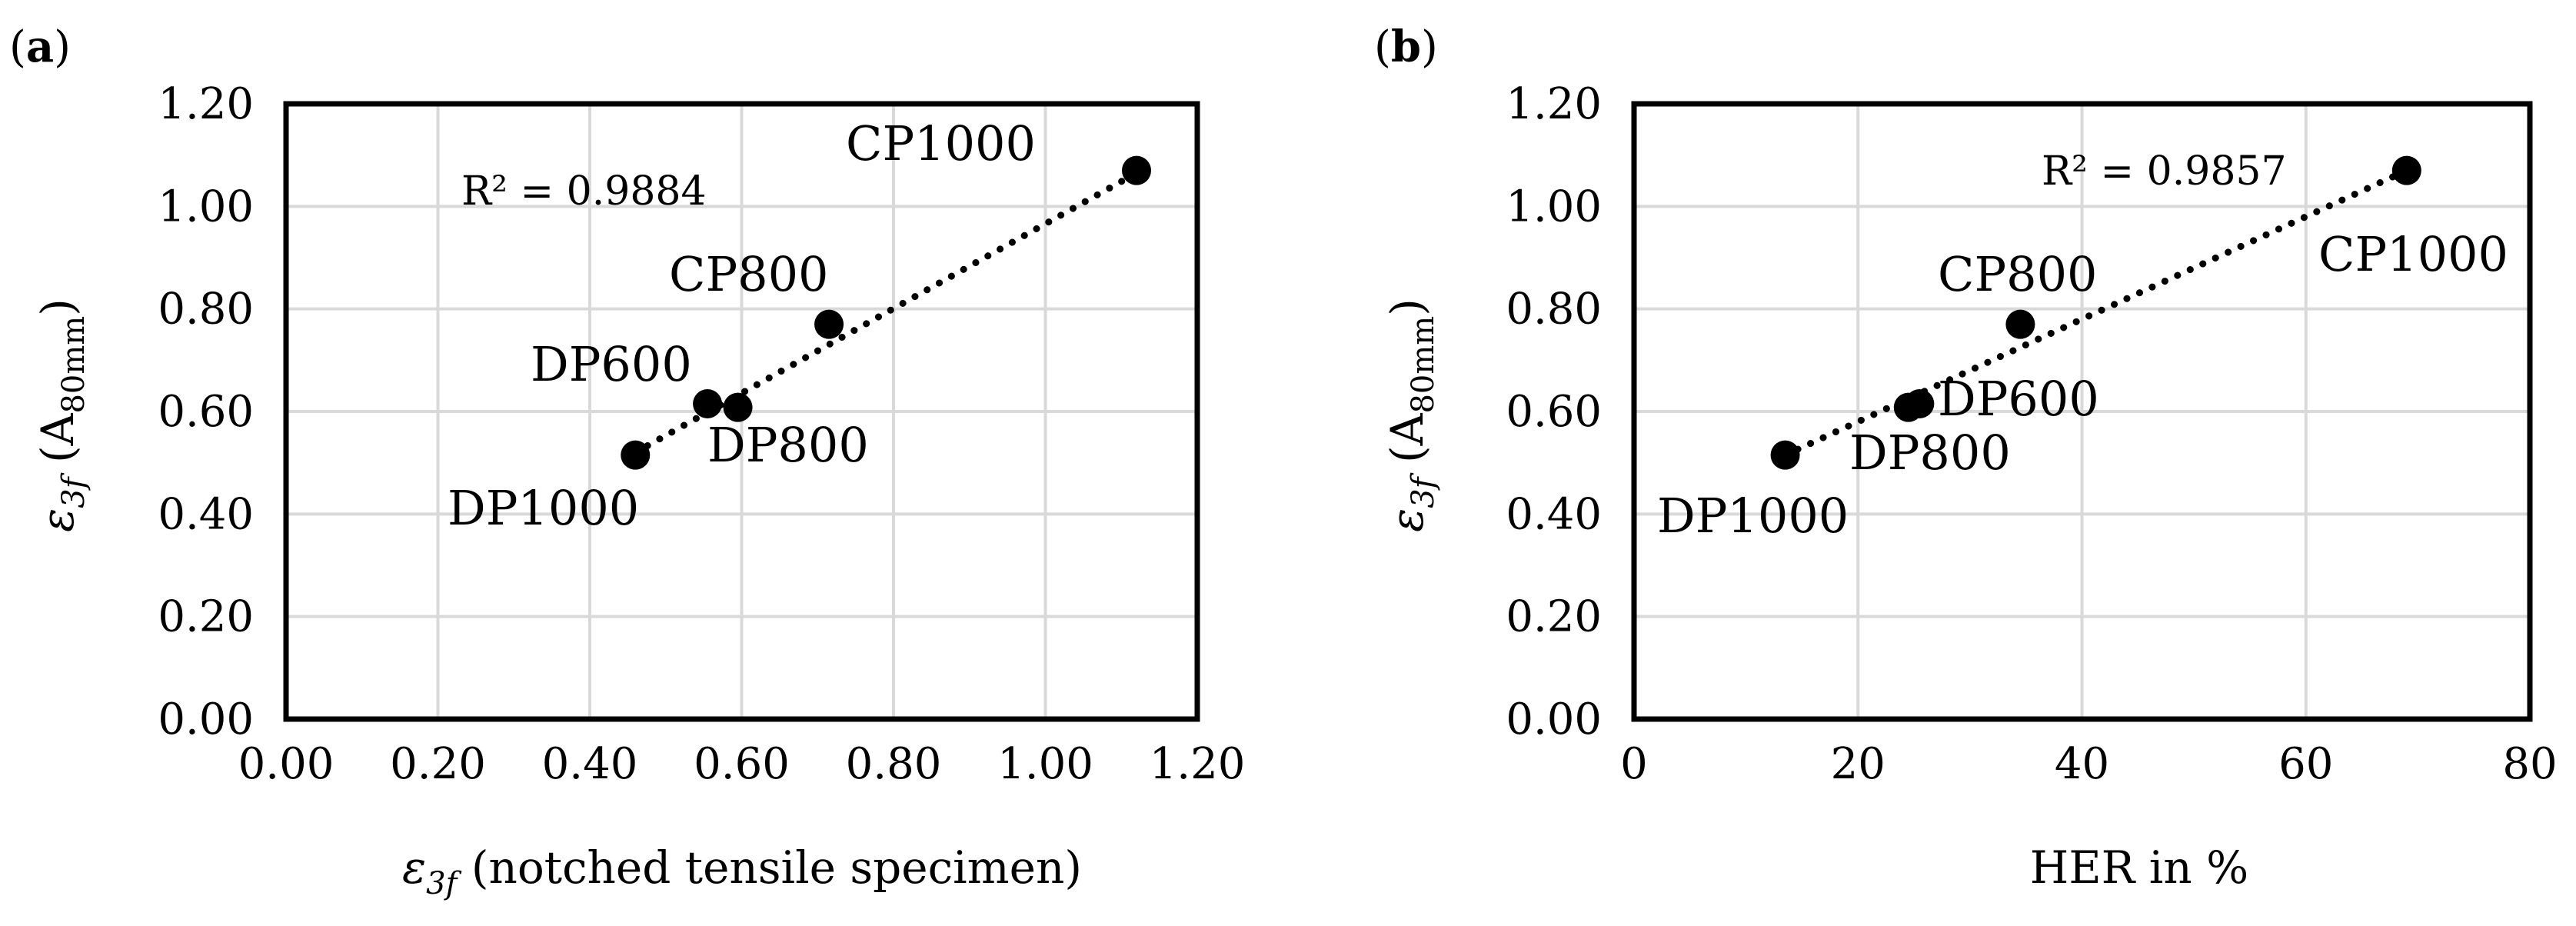  Describe the element at coordinates (2164, 171) in the screenshot. I see `panel-b-r-squared: R² = 0.9857` at that location.